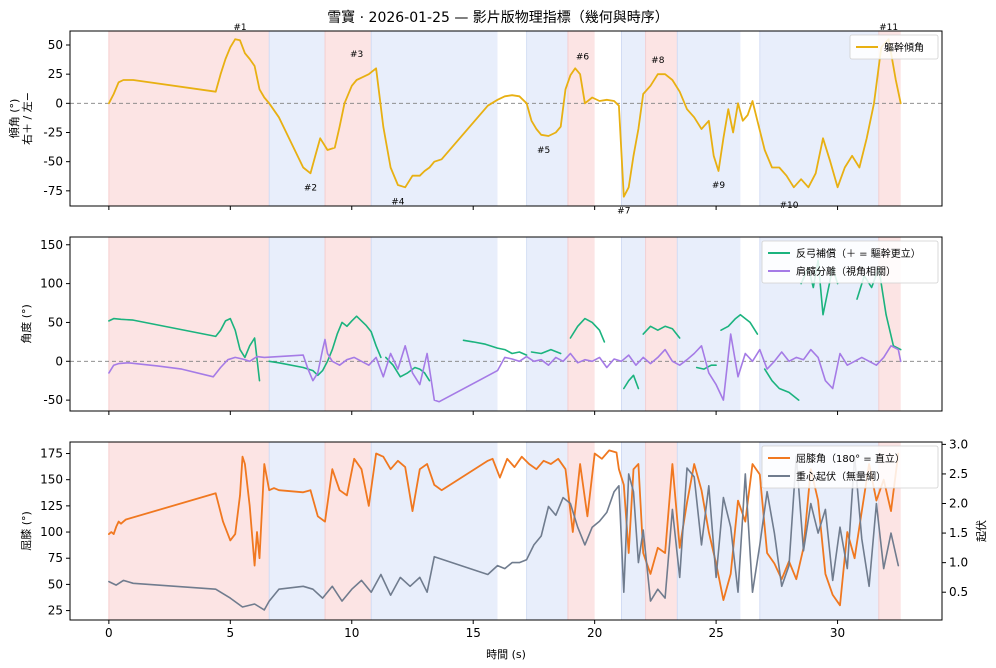 This screenshot has width=996, height=668. What do you see at coordinates (473, 633) in the screenshot?
I see `x-tick-label: 15` at bounding box center [473, 633].